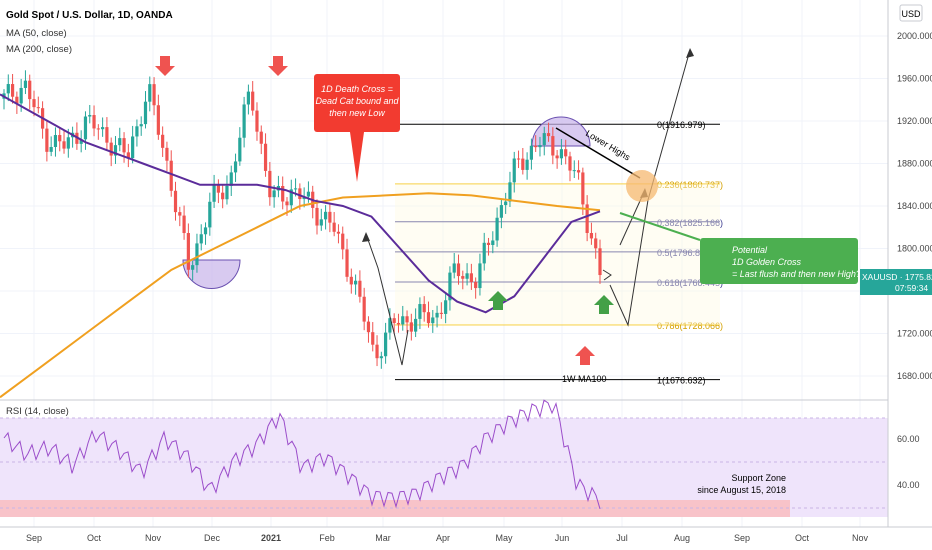 The image size is (932, 550). Describe the element at coordinates (690, 283) in the screenshot. I see `fib-level-label: 0.618(1768.445)` at that location.